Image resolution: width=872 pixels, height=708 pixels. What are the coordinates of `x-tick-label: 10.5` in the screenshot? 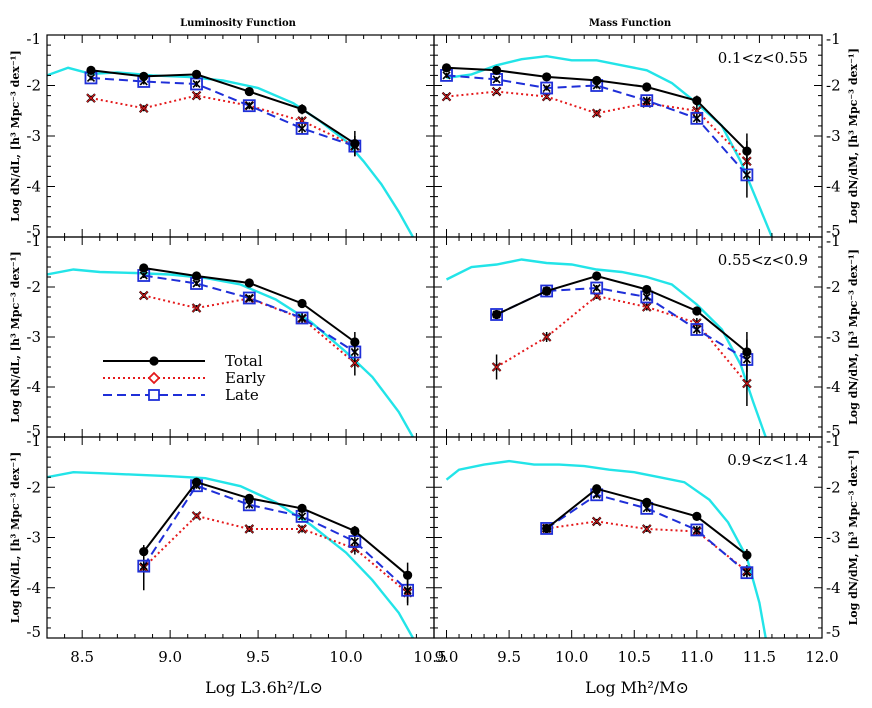 It's located at (634, 657).